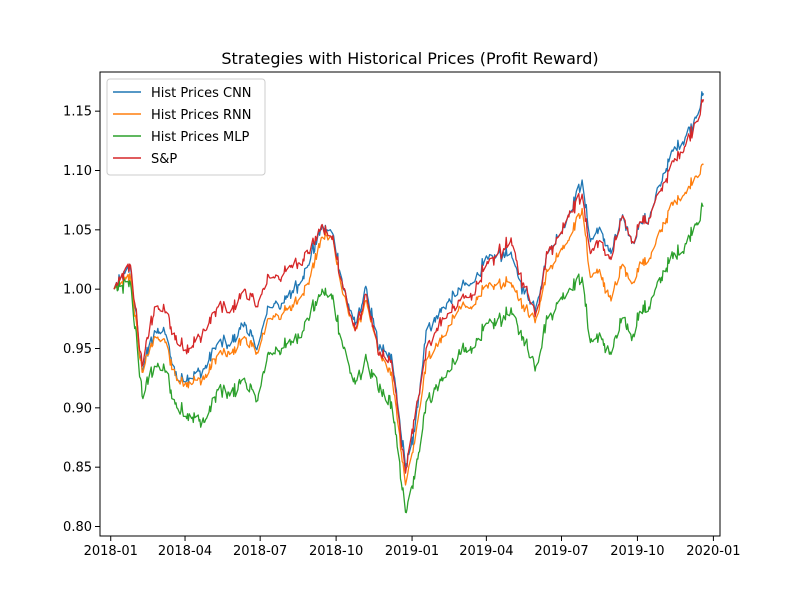  Describe the element at coordinates (200, 137) in the screenshot. I see `legend-label: Hist Prices MLP` at that location.